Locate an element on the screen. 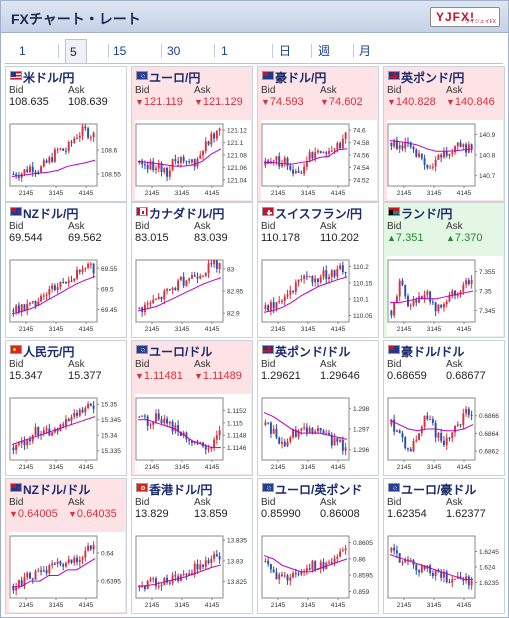 The height and width of the screenshot is (618, 509). bid-price: 0.64005 is located at coordinates (37, 514).